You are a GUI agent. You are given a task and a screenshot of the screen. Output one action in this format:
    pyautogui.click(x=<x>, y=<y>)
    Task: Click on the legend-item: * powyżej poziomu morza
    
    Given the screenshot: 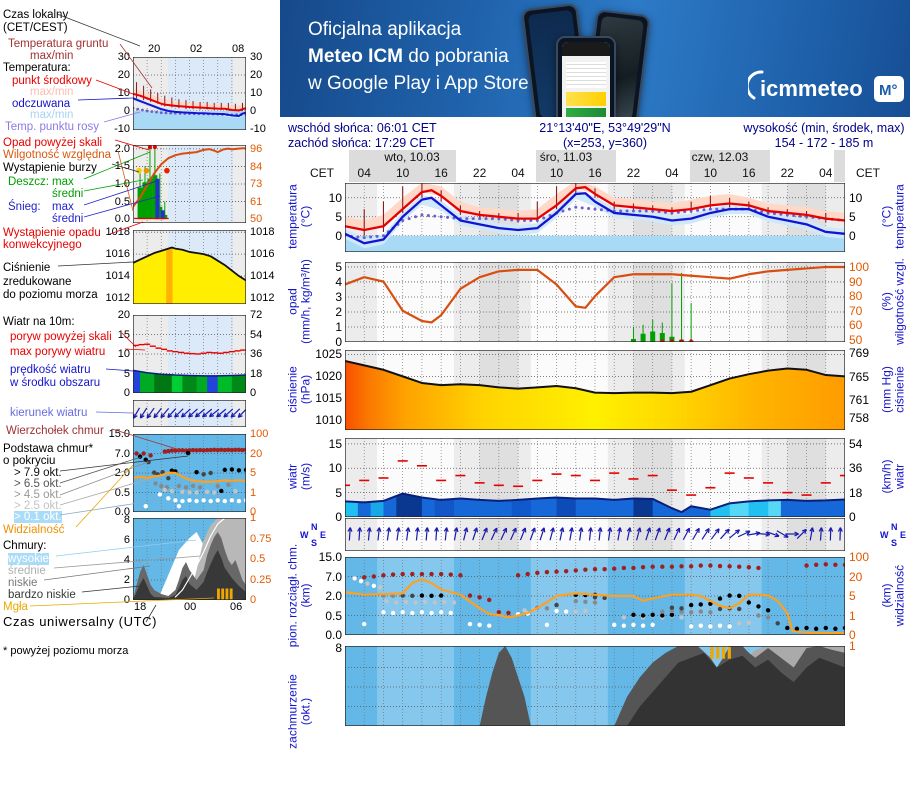 What is the action you would take?
    pyautogui.click(x=65, y=651)
    